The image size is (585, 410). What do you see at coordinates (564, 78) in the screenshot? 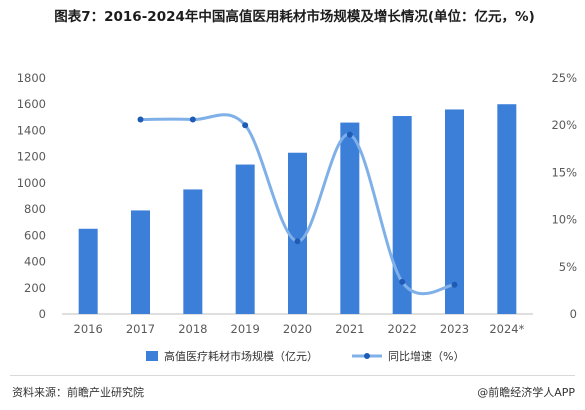
I see `y-right-tick-label: 25%` at bounding box center [564, 78].